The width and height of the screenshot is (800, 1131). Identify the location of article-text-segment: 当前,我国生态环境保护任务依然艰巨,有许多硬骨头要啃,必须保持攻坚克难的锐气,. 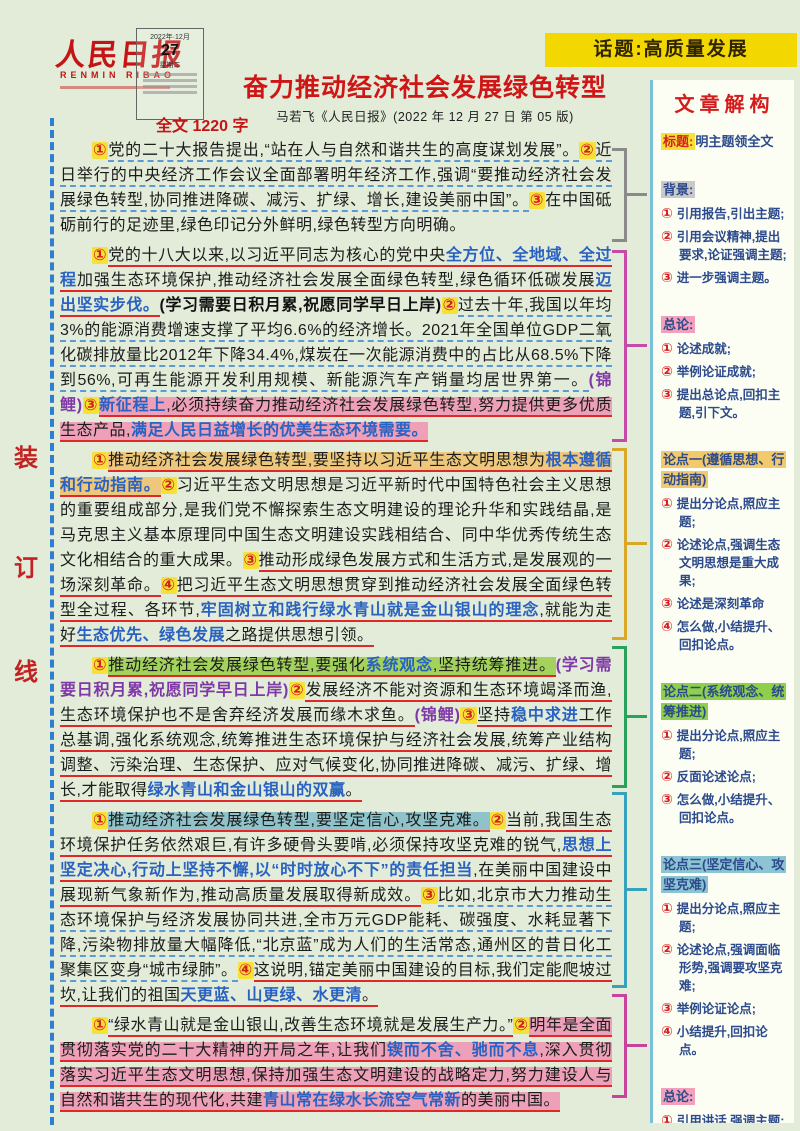
(336, 834).